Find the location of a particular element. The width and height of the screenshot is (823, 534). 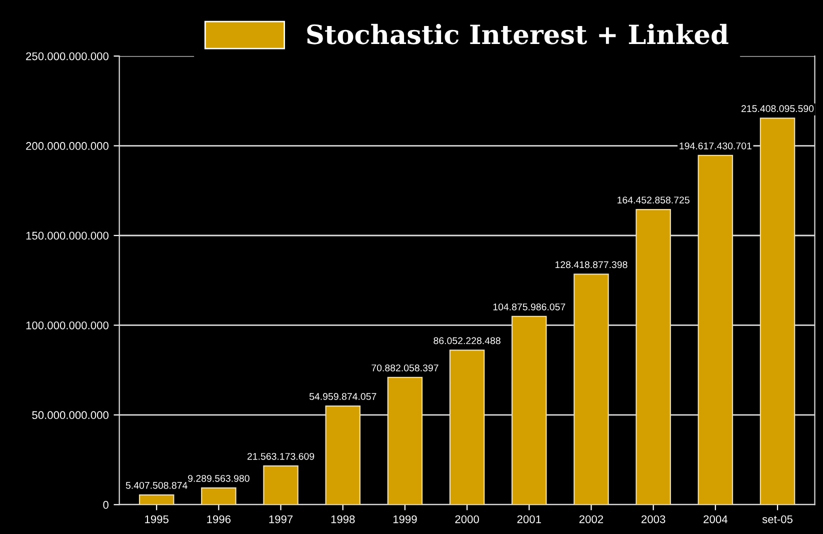

y-tick-label: 250.000.000.000 is located at coordinates (67, 56).